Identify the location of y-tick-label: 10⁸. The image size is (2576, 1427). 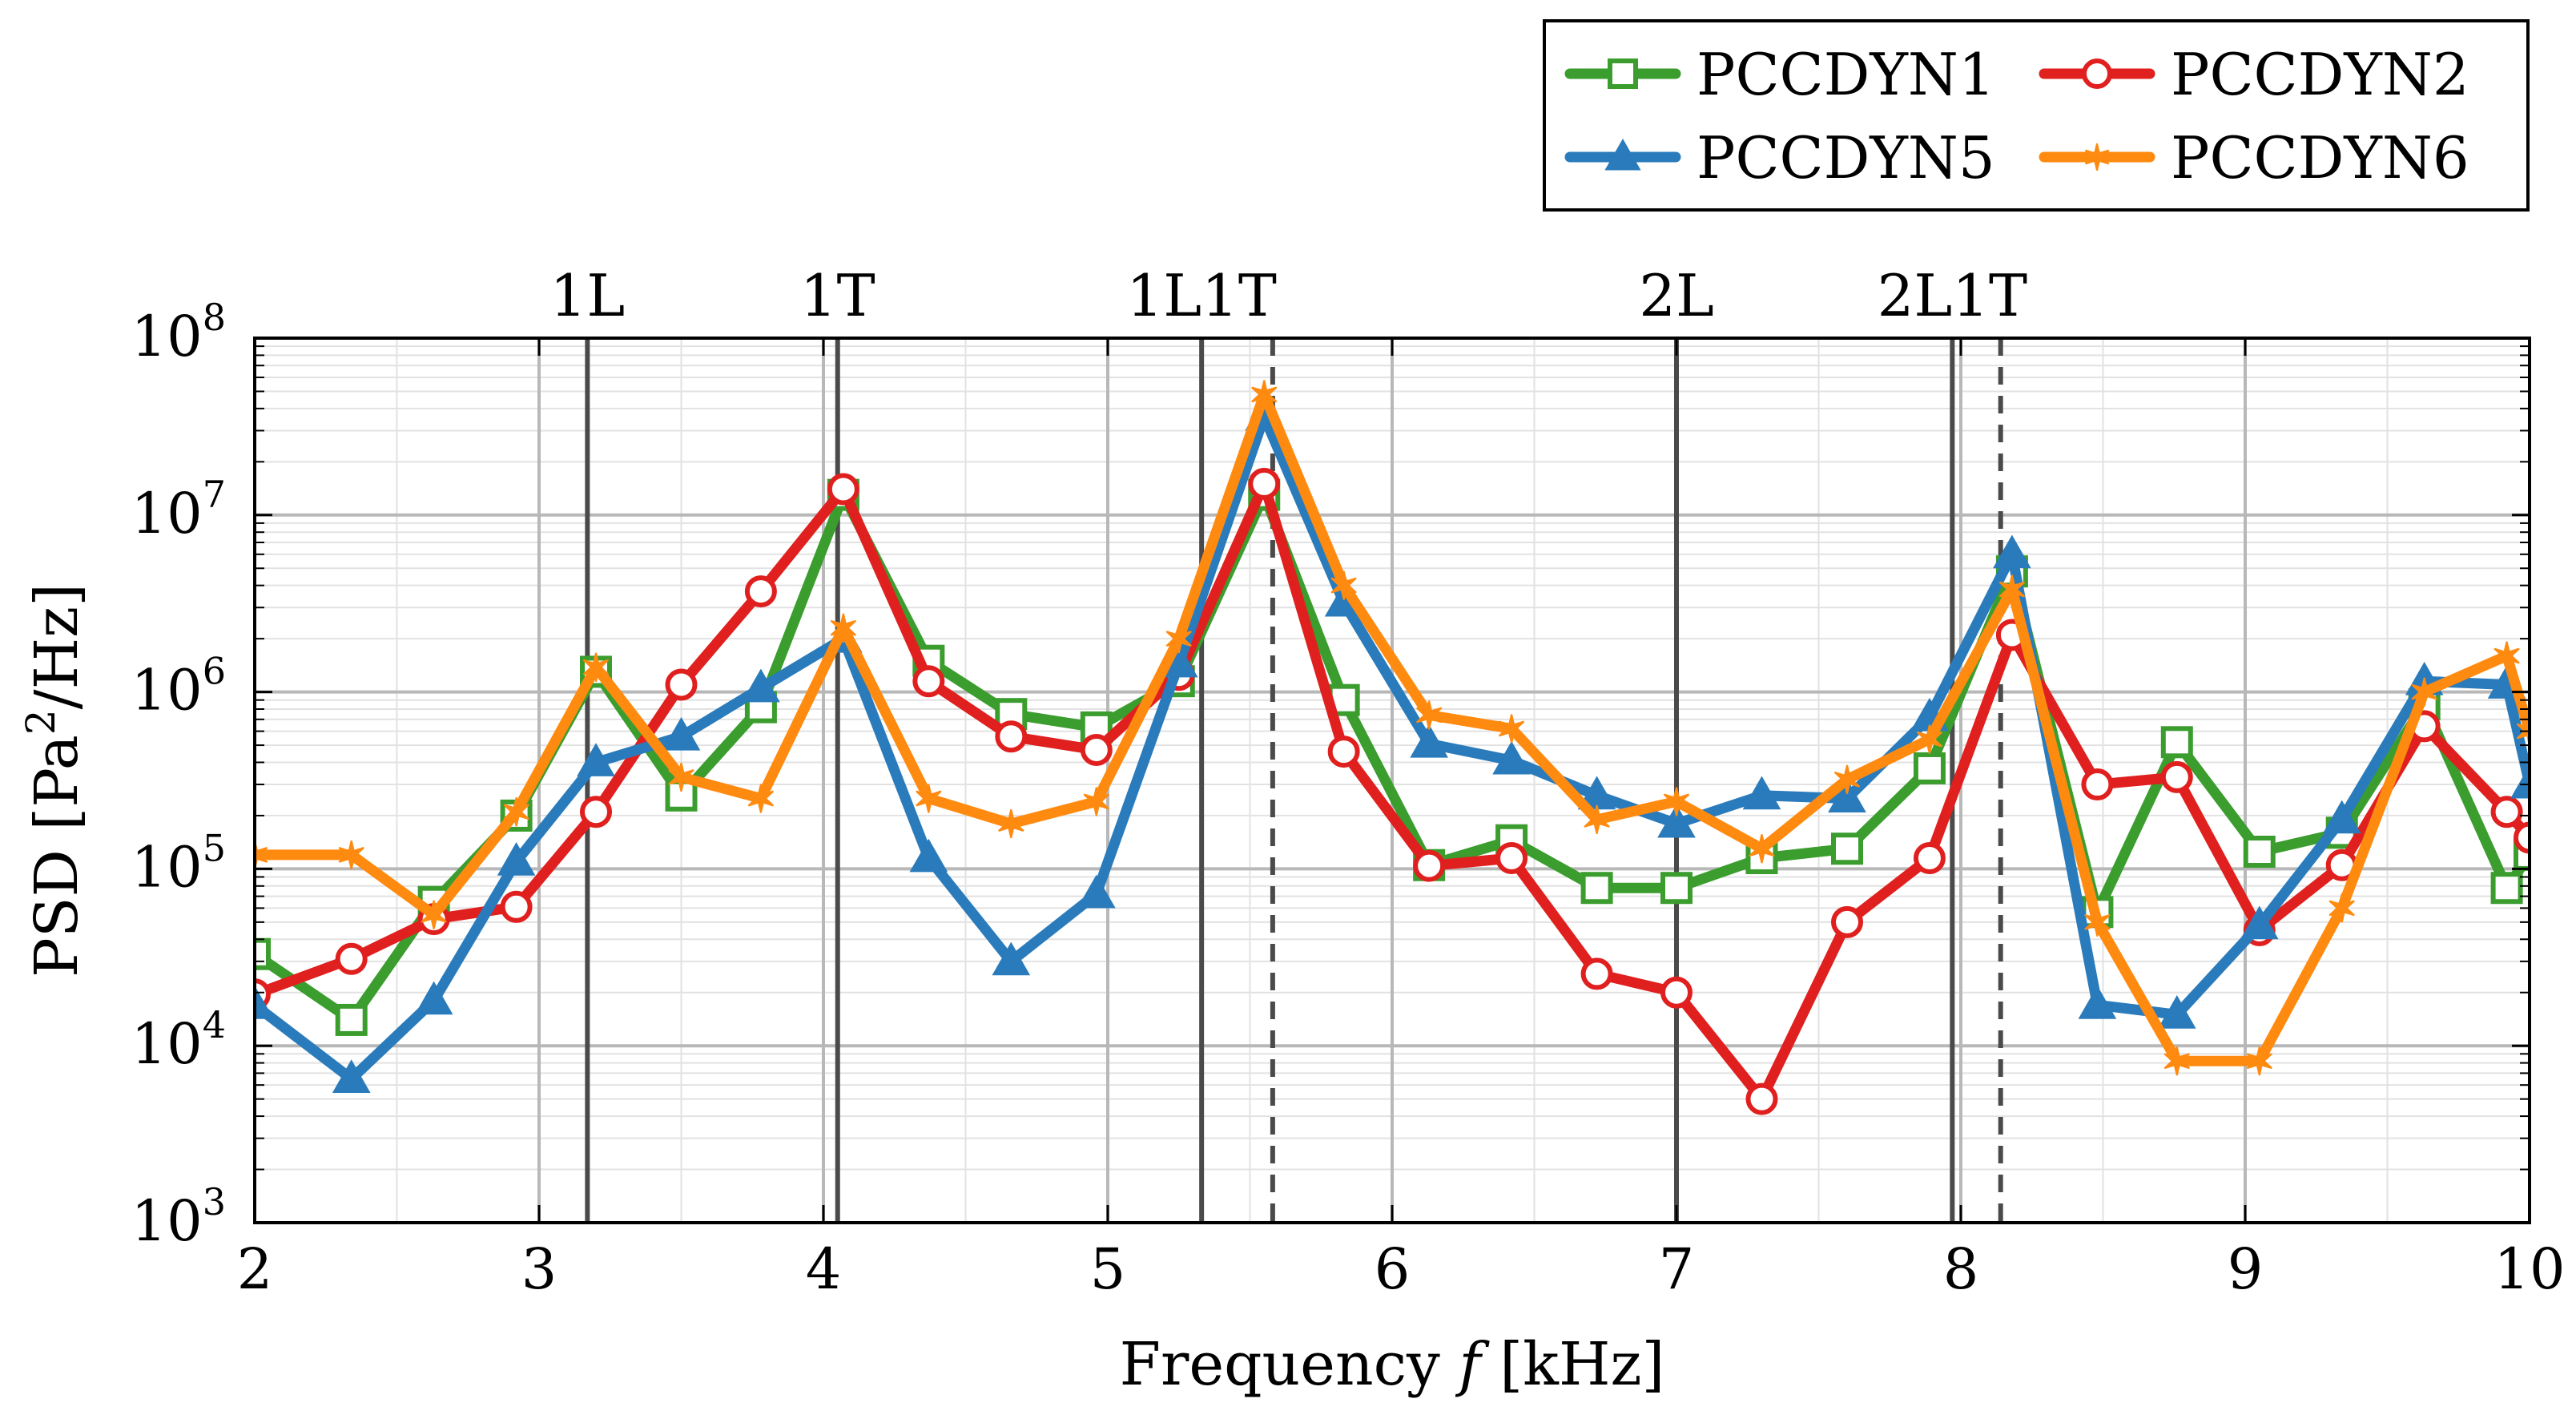
(178, 332).